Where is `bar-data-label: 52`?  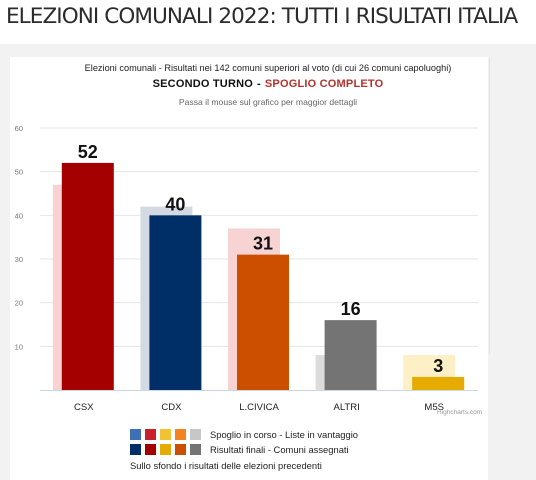 bar-data-label: 52 is located at coordinates (88, 152).